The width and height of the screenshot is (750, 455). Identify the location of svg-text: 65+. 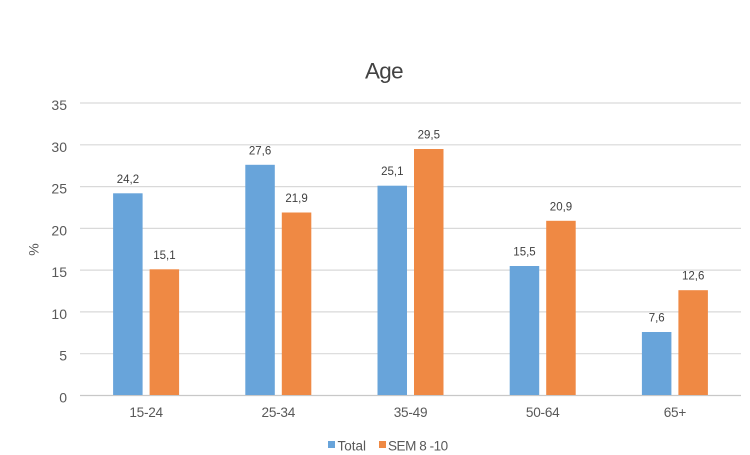
(675, 412).